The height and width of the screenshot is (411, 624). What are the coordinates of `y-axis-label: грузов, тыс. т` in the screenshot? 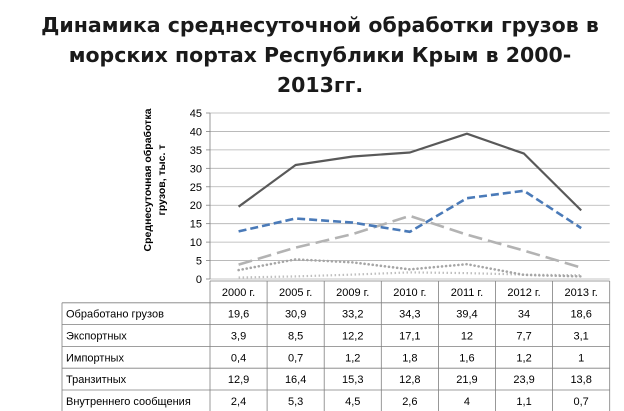 It's located at (162, 180).